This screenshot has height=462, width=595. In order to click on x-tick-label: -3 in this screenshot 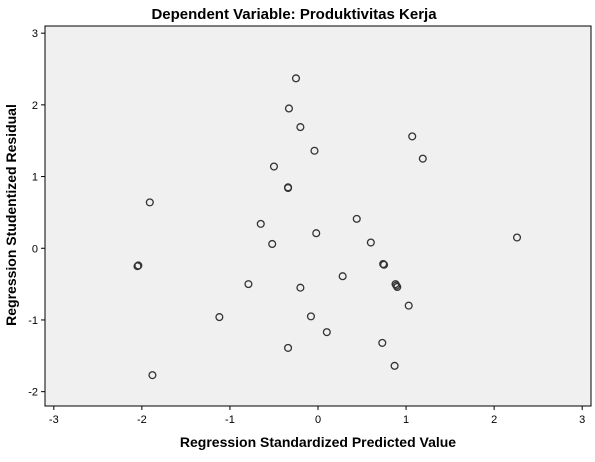, I will do `click(54, 420)`.